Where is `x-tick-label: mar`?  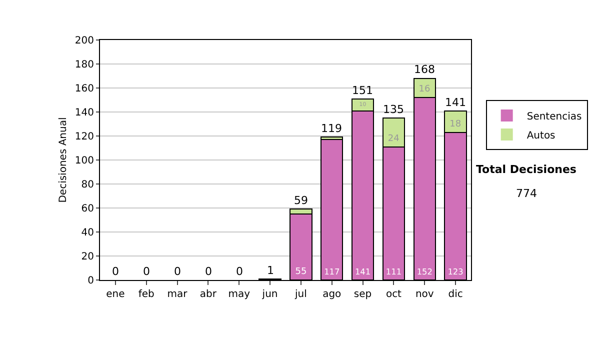
x-tick-label: mar is located at coordinates (177, 294).